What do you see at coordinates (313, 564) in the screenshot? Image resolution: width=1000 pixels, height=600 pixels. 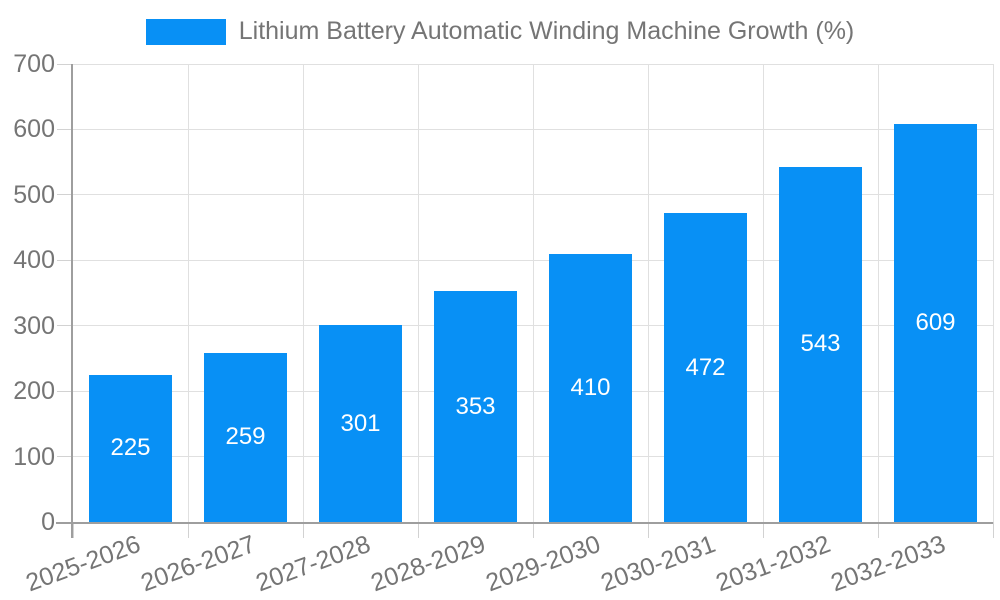 I see `x-tick-label: 2027-2028` at bounding box center [313, 564].